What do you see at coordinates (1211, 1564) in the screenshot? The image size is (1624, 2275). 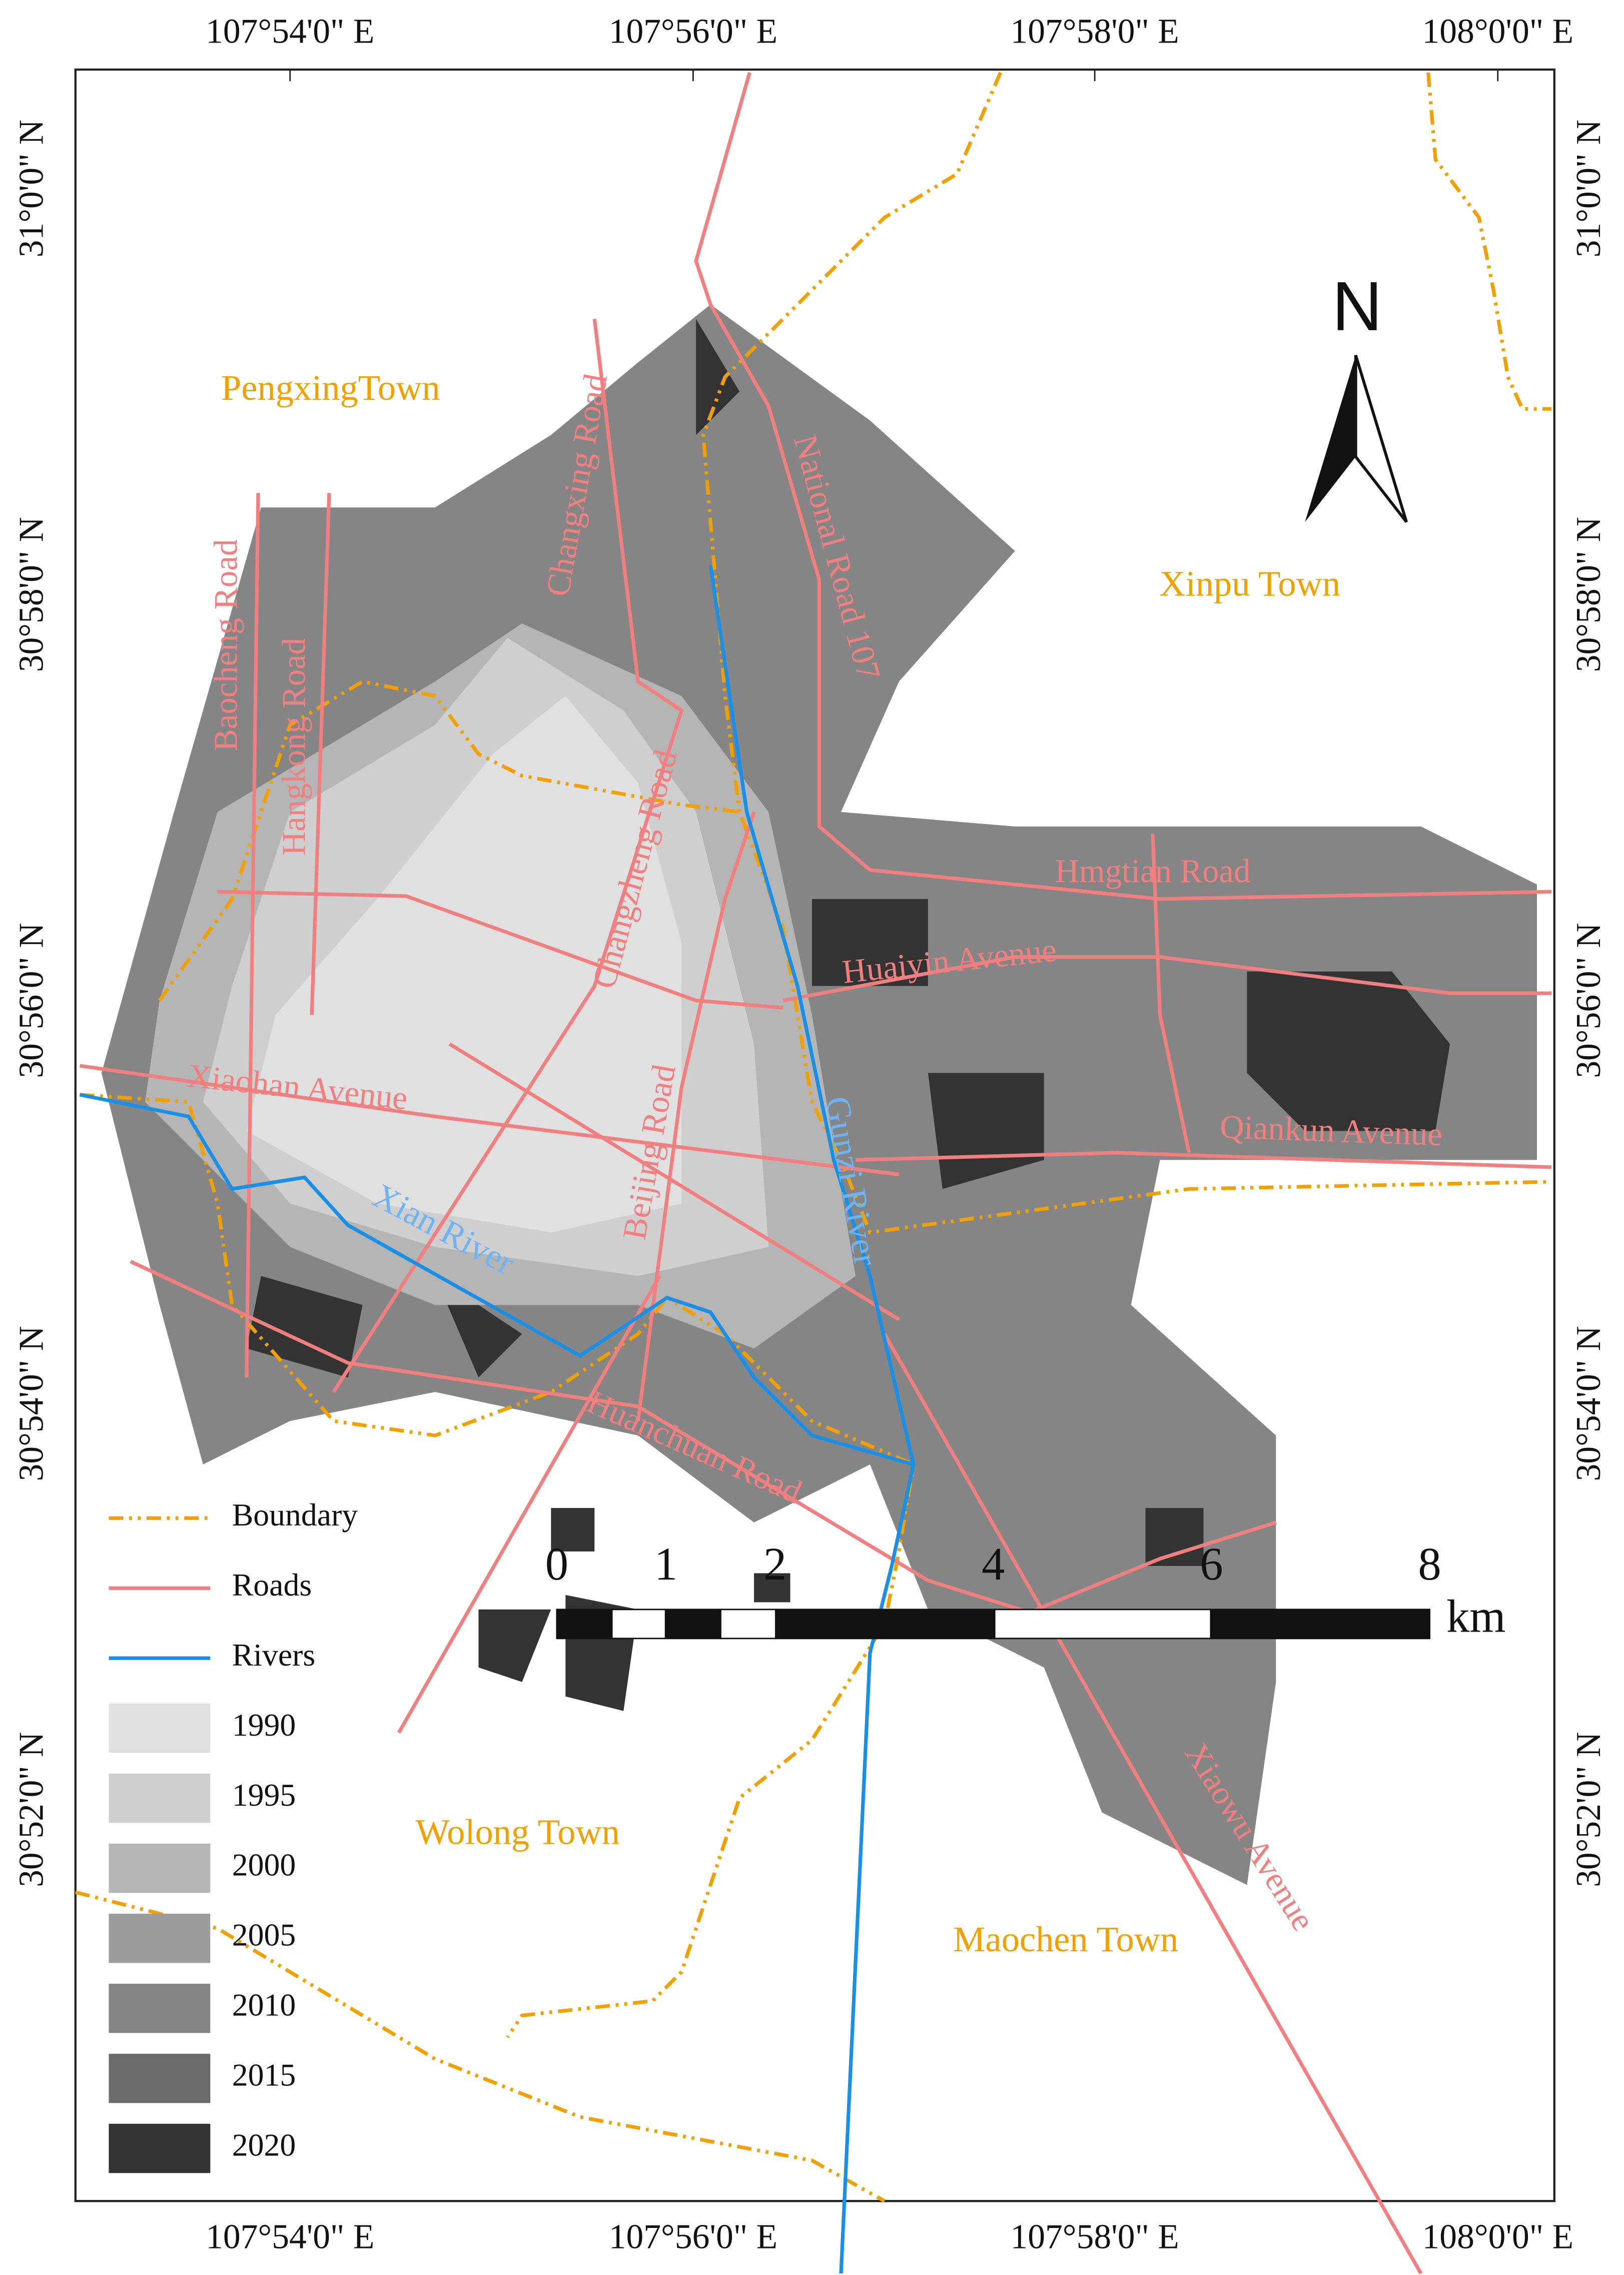 I see `scale-tick-label: 6` at bounding box center [1211, 1564].